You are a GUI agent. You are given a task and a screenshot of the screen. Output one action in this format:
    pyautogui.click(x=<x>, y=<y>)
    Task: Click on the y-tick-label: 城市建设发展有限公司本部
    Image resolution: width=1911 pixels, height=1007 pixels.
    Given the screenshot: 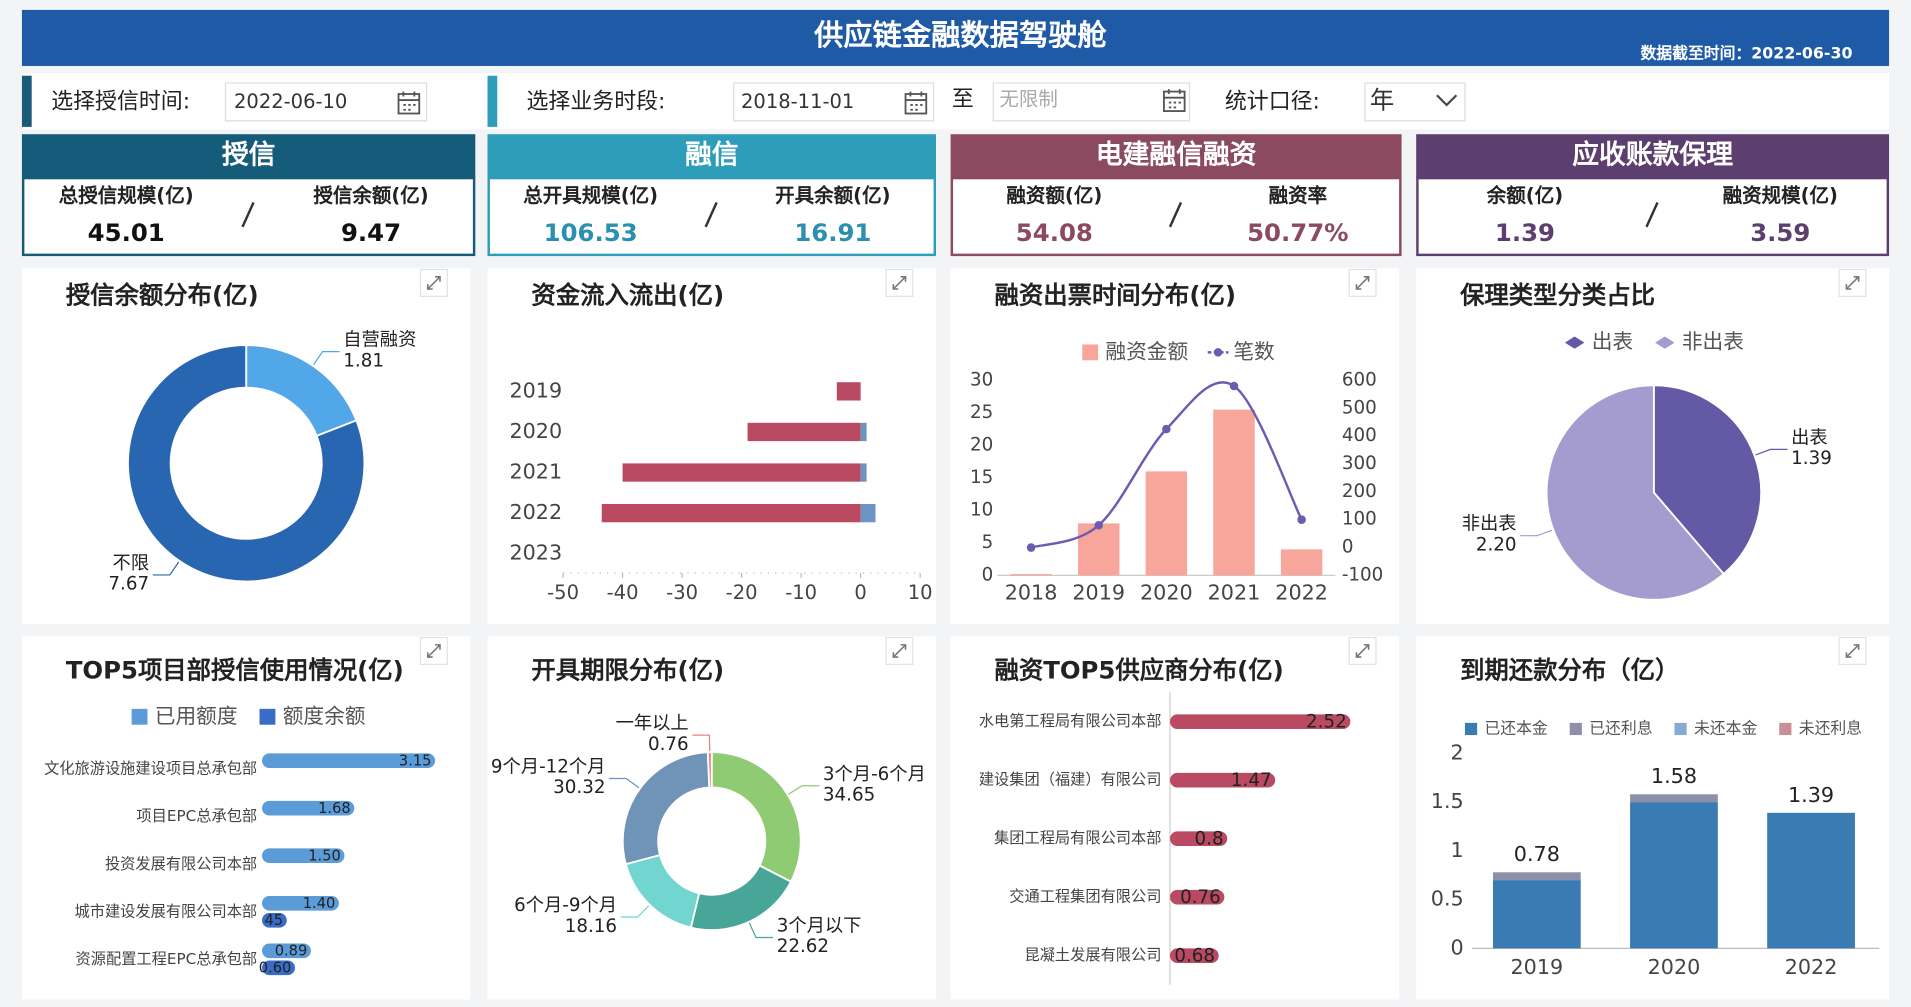 What is the action you would take?
    pyautogui.click(x=166, y=911)
    